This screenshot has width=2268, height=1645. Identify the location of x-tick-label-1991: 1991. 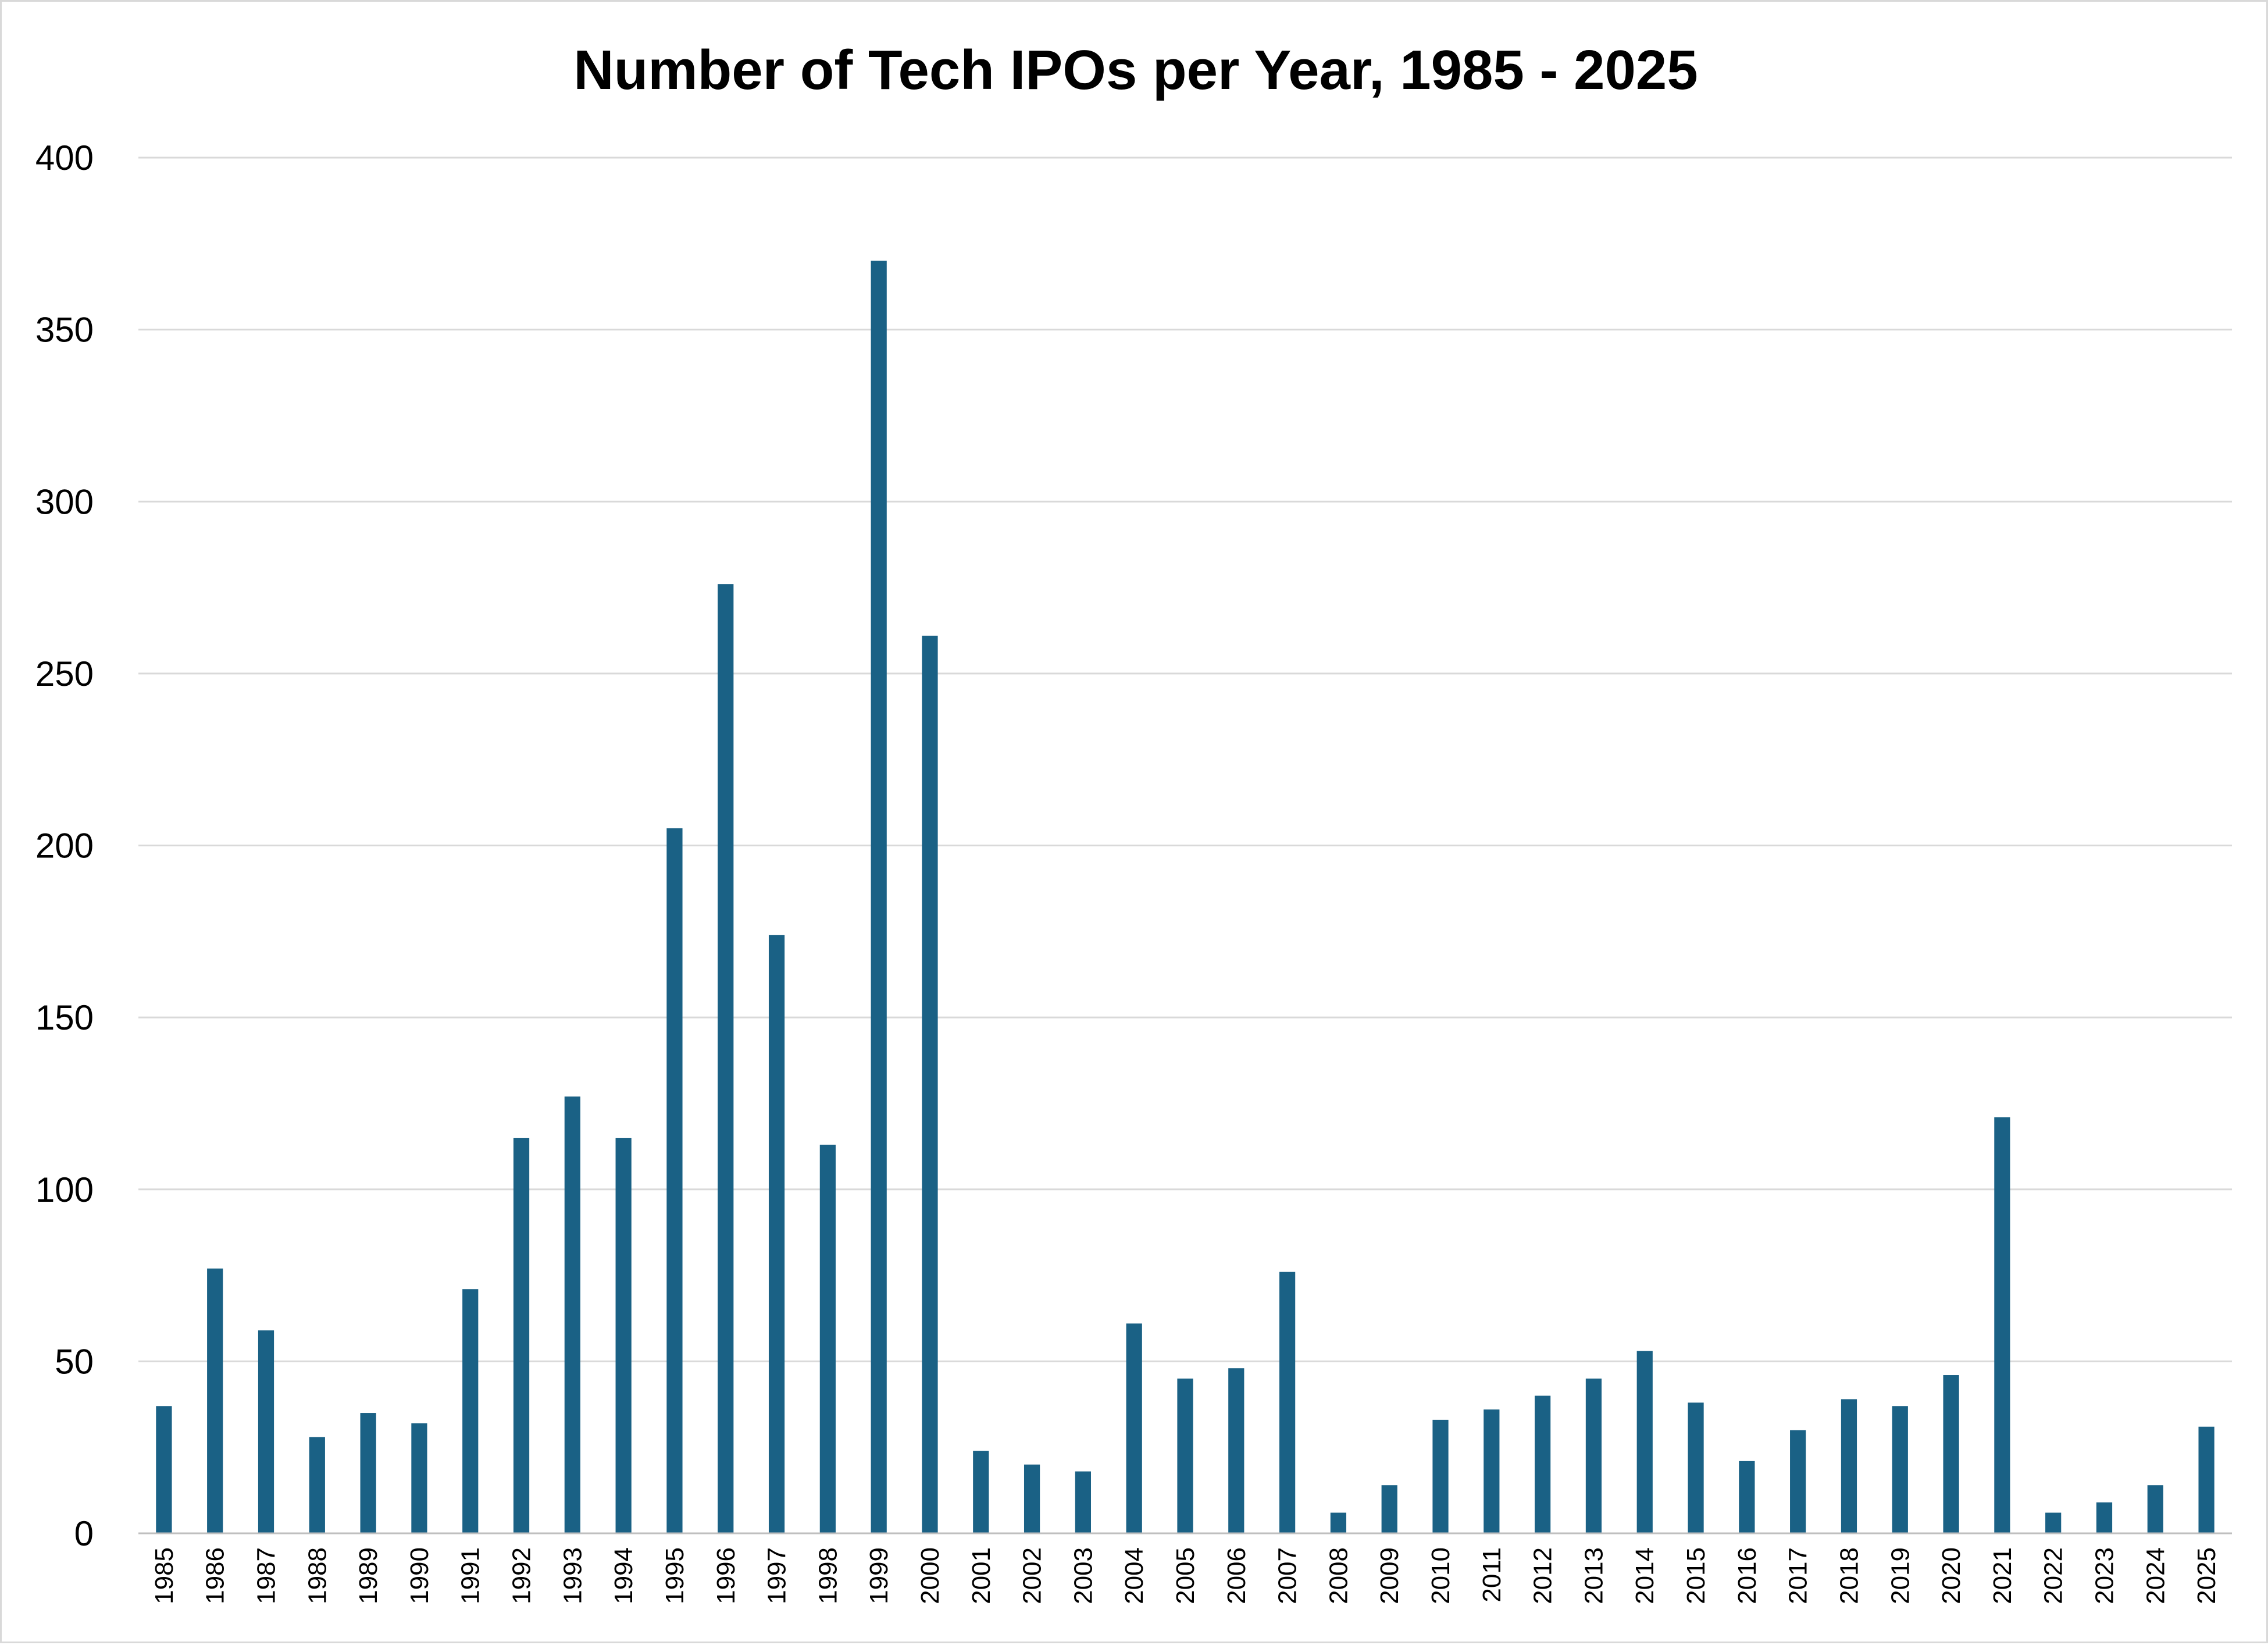
(471, 1575).